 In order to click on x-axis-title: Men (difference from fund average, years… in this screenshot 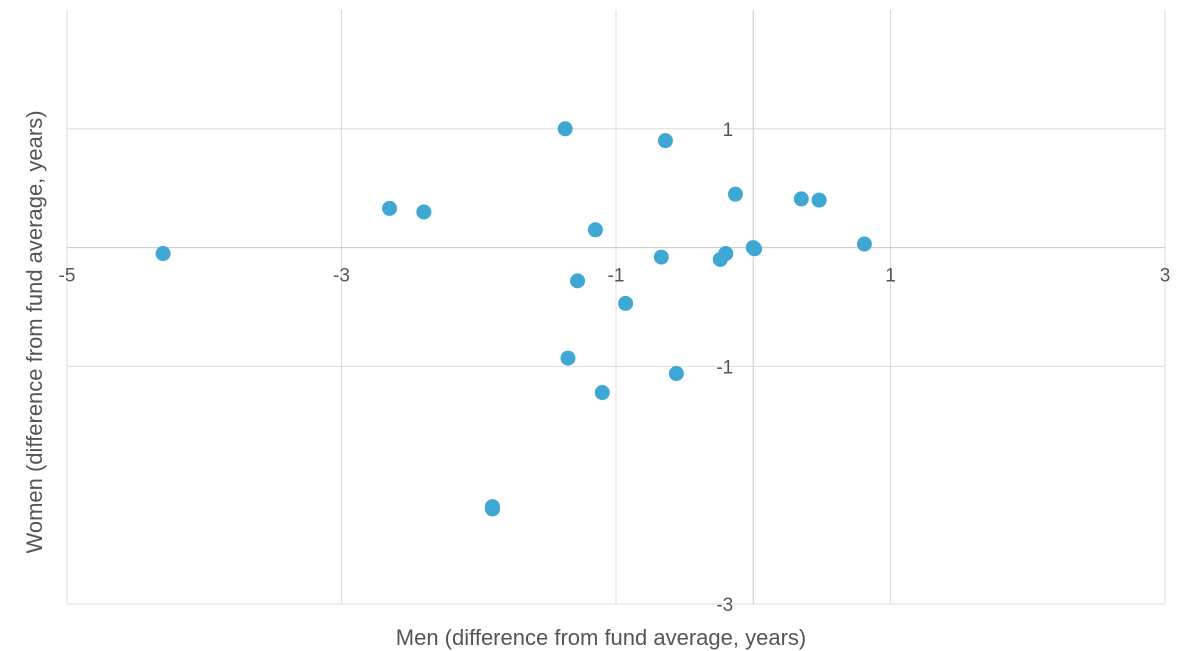, I will do `click(601, 637)`.